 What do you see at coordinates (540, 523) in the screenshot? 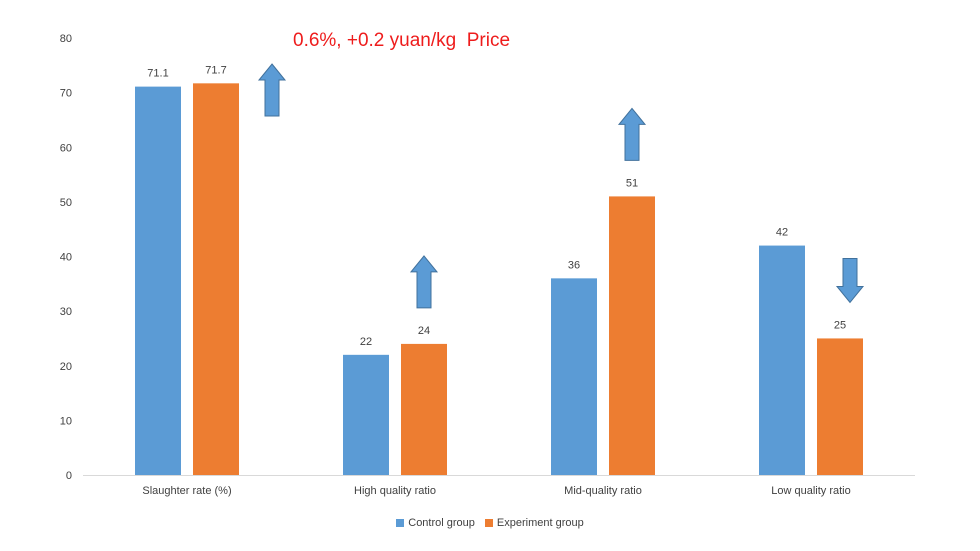
I see `legend-label-experiment: Experiment group` at bounding box center [540, 523].